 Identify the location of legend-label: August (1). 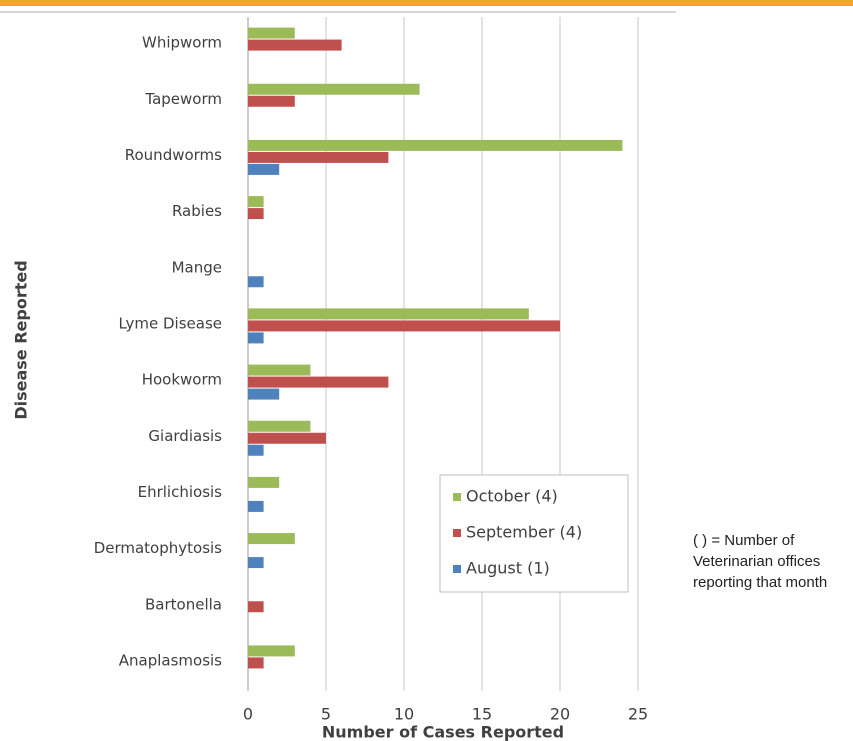
(508, 568).